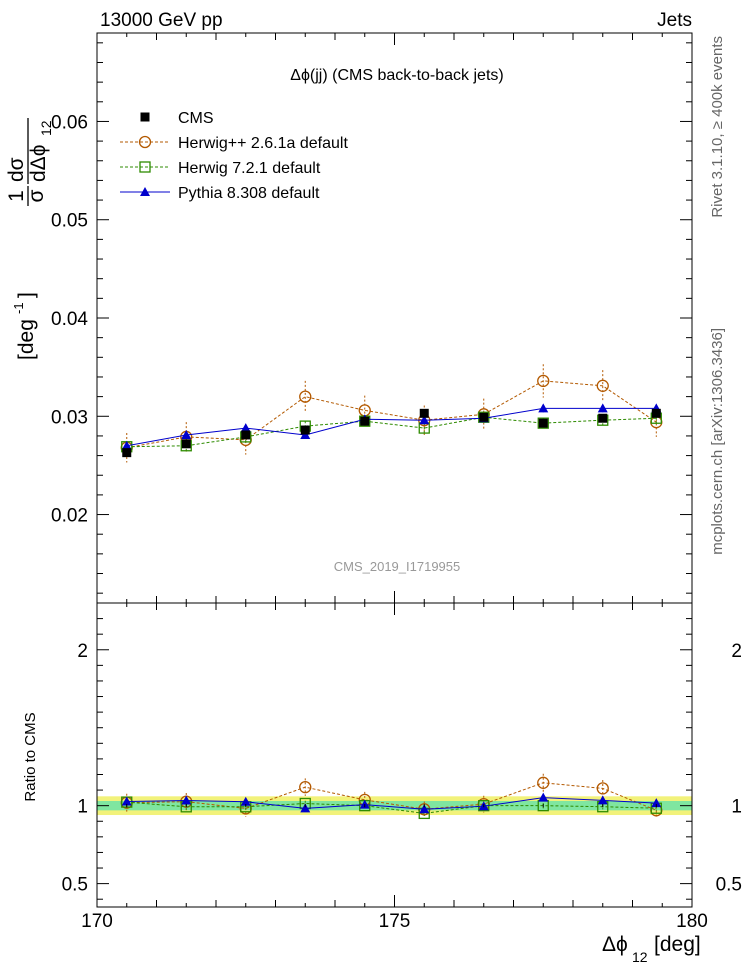  What do you see at coordinates (397, 566) in the screenshot?
I see `analysis-watermark: CMS_2019_I1719955` at bounding box center [397, 566].